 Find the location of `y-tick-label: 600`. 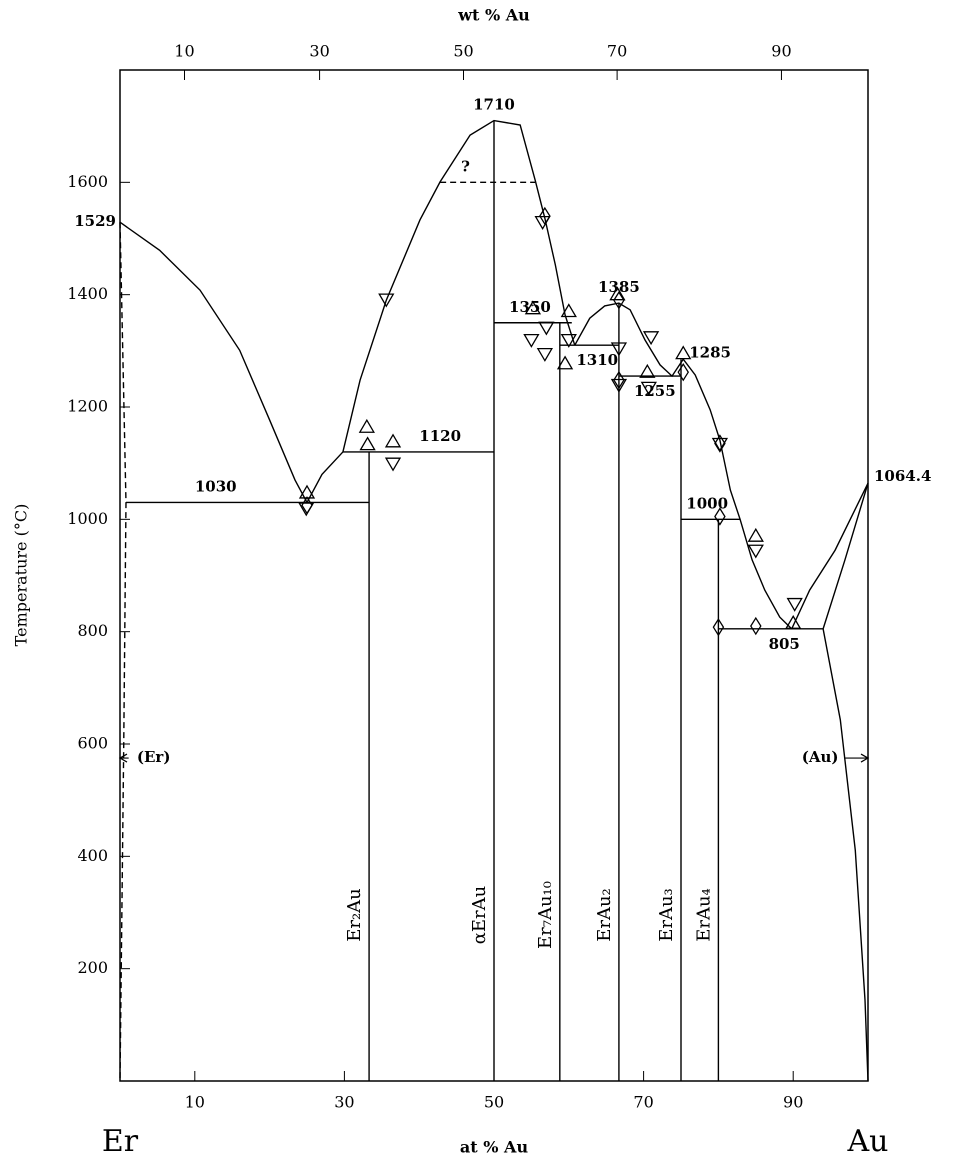

y-tick-label: 600 is located at coordinates (92, 743).